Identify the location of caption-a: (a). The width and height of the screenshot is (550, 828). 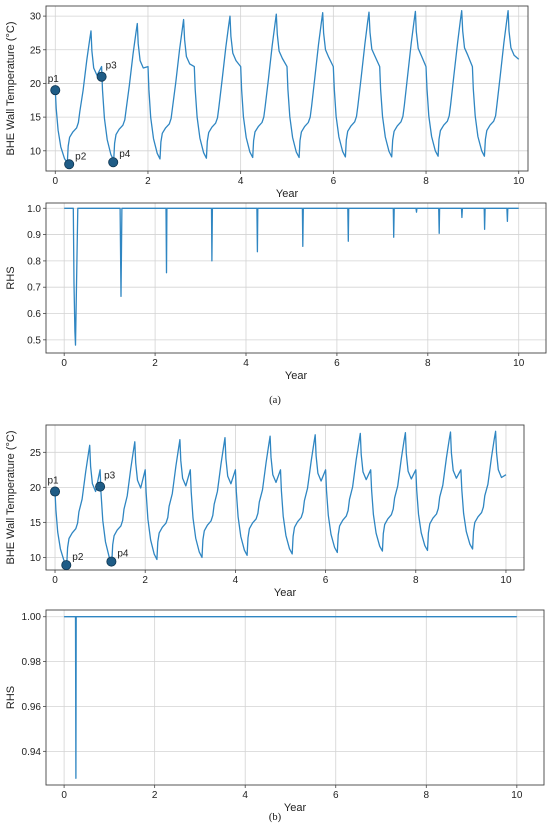
(275, 400).